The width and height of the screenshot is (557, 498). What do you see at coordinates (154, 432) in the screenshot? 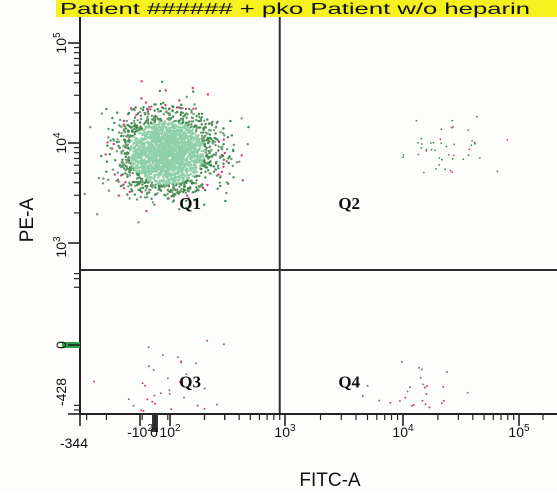
I see `x-tick-label: 0` at bounding box center [154, 432].